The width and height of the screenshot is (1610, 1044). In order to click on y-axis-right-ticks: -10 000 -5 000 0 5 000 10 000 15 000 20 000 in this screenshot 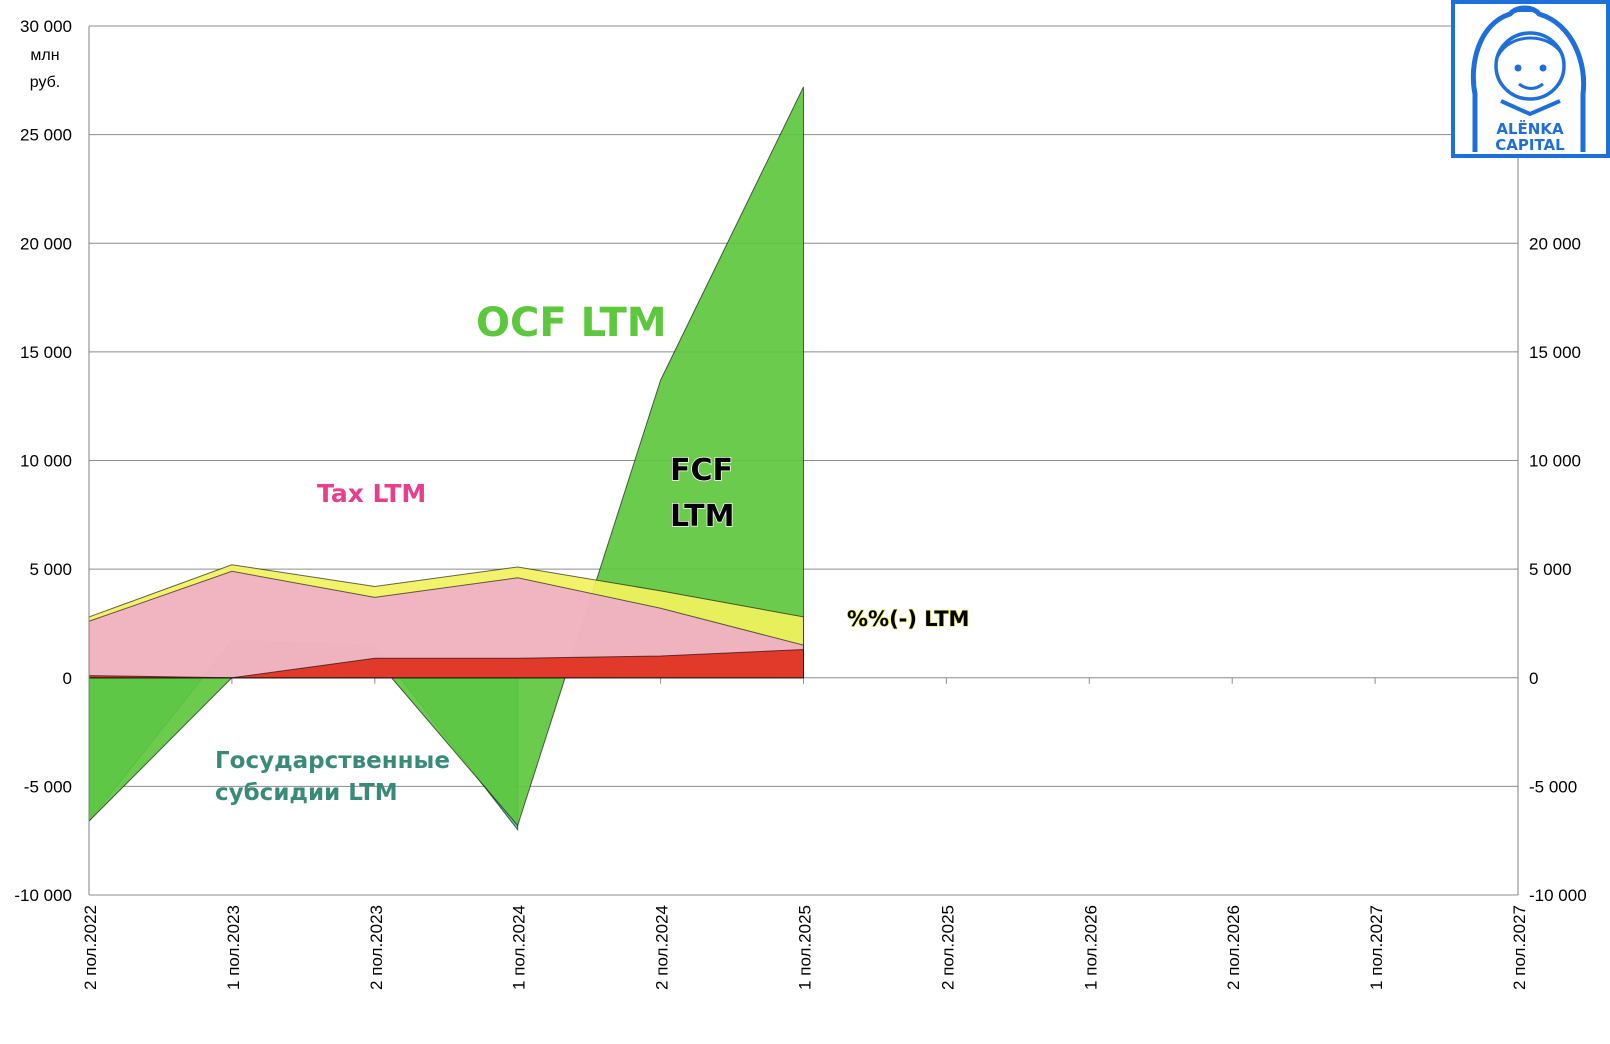, I will do `click(1558, 569)`.